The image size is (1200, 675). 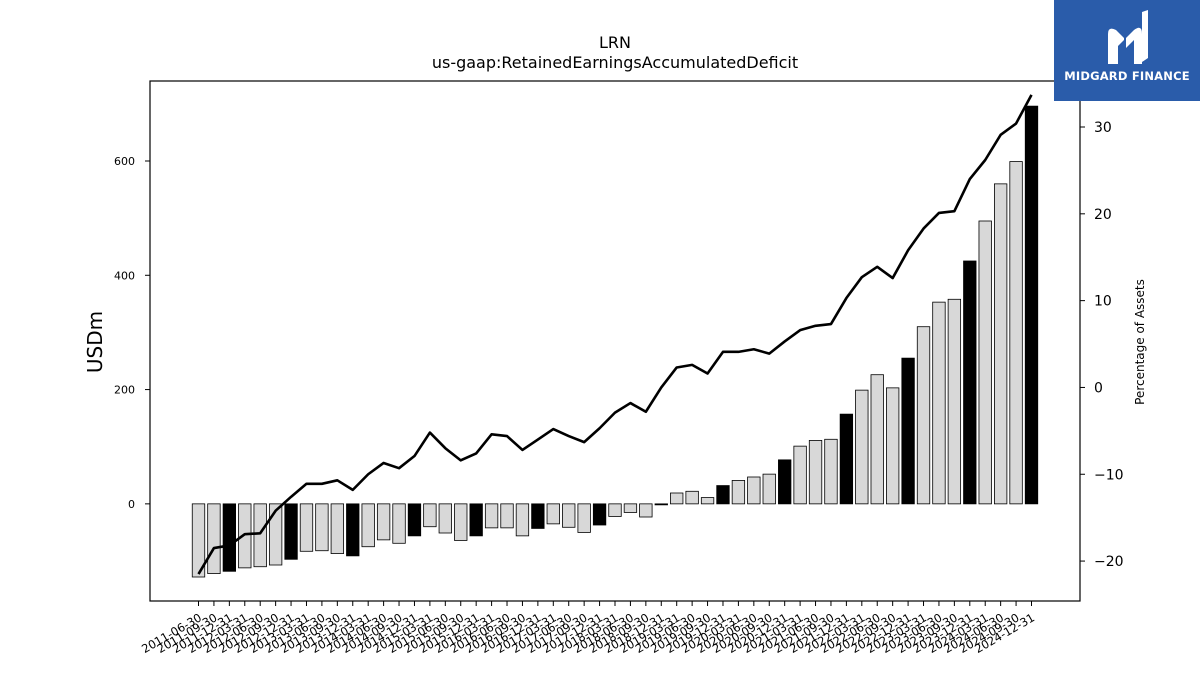 I want to click on y-left-tick-label: 0, so click(x=131, y=504).